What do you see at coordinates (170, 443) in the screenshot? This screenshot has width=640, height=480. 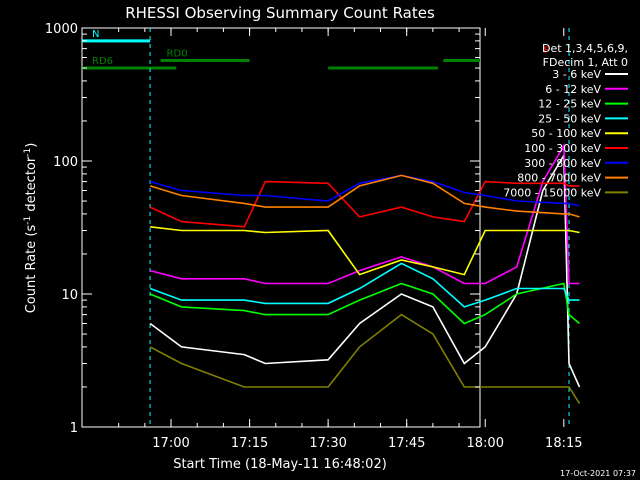 I see `x-tick-label: 17:00` at bounding box center [170, 443].